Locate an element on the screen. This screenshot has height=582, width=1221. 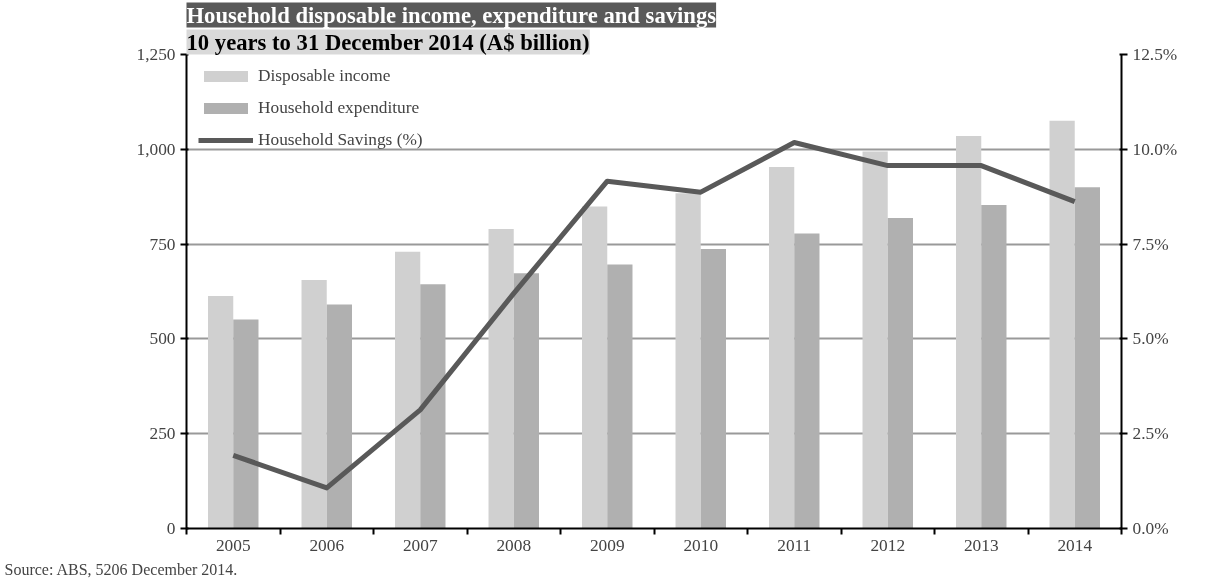
chart-subtitle: 10 years to 31 December 2014 (A$ billion) is located at coordinates (388, 42).